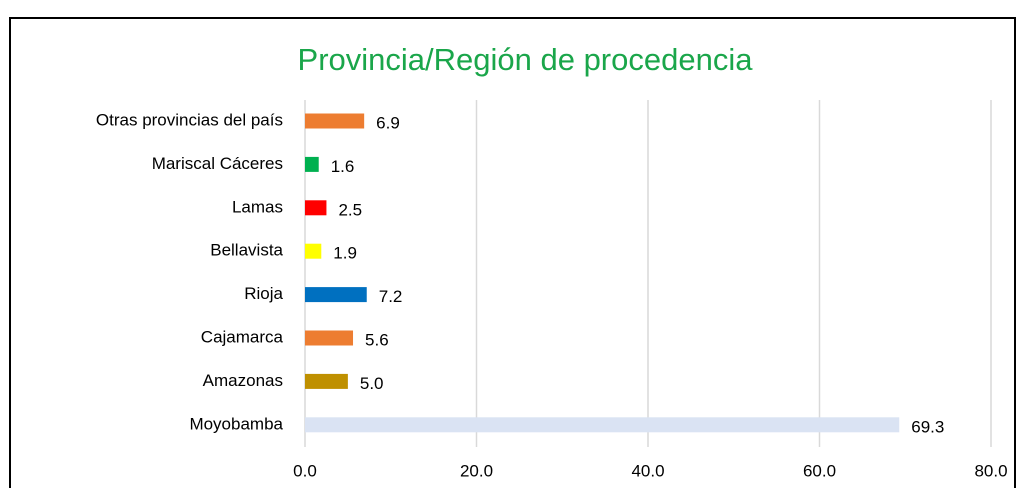  What do you see at coordinates (990, 470) in the screenshot?
I see `x-tick-label: 80.0` at bounding box center [990, 470].